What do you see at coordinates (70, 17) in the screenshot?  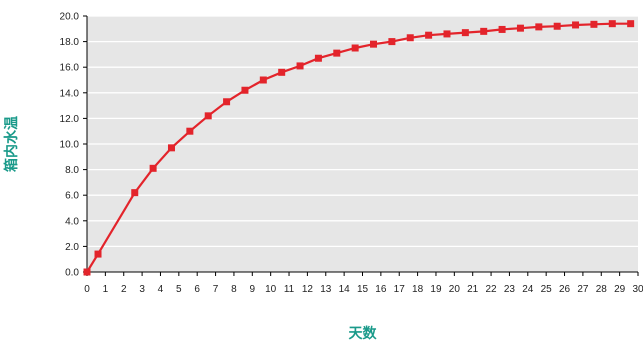 I see `y-tick-label: 20.0` at bounding box center [70, 17].